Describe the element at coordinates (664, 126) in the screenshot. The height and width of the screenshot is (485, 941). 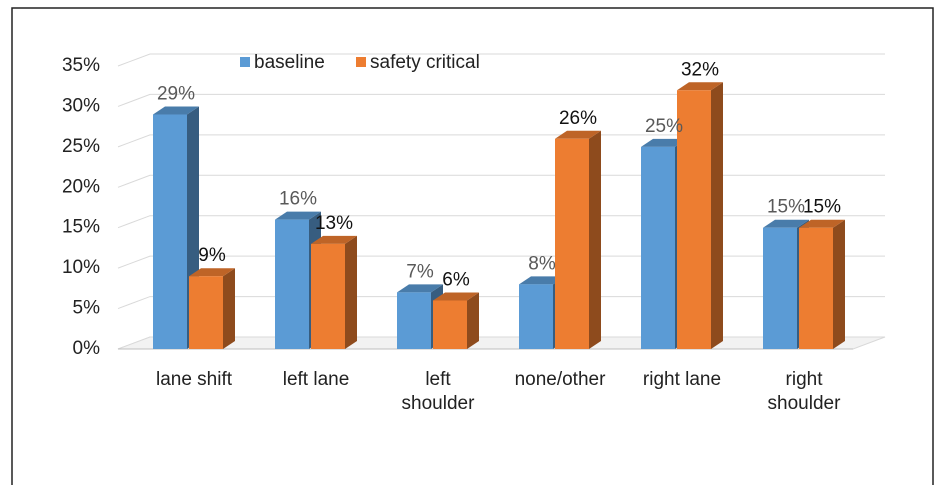
I see `value-label: 25%` at that location.